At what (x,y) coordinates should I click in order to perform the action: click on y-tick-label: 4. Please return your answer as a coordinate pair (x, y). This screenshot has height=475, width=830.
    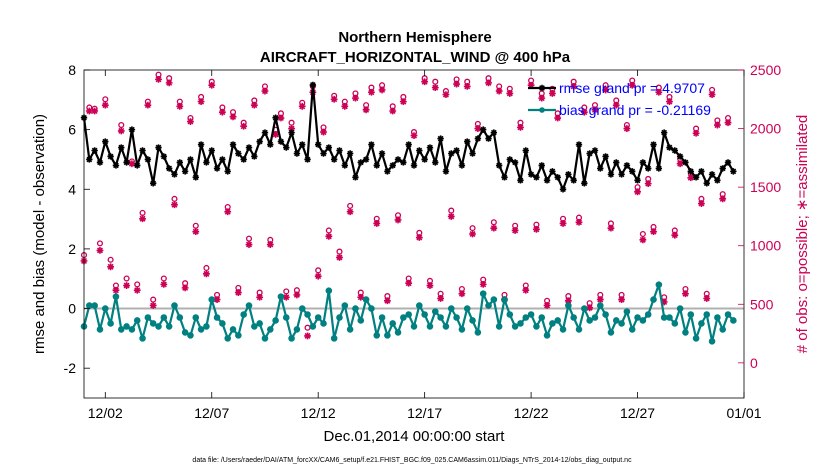
    Looking at the image, I should click on (72, 189).